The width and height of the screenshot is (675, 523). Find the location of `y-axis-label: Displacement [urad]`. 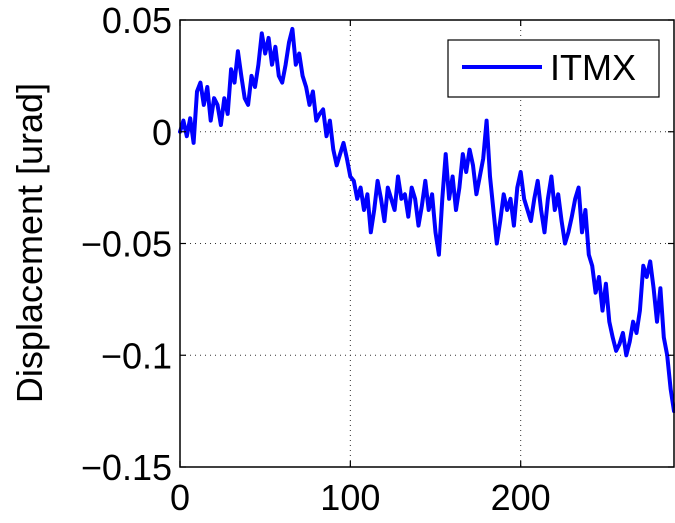

y-axis-label: Displacement [urad] is located at coordinates (29, 243).